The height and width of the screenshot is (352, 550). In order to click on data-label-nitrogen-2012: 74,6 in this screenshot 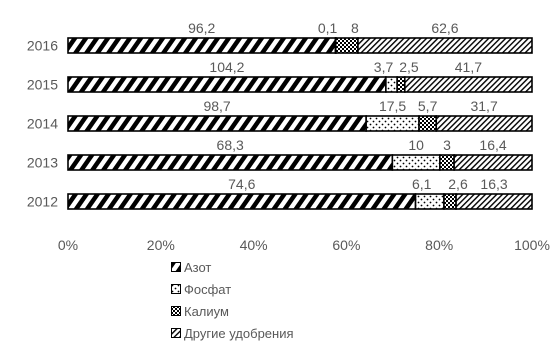, I will do `click(241, 184)`.